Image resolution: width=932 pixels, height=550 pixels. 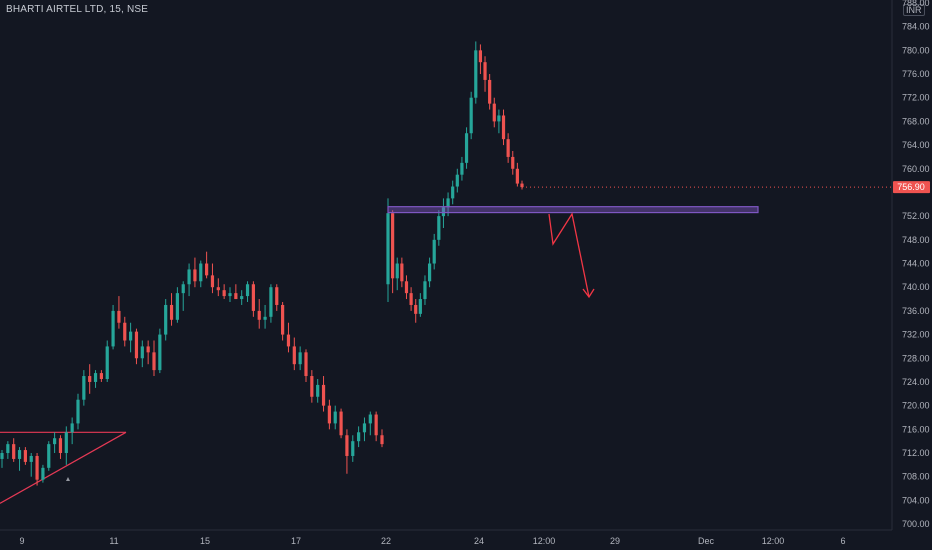 What do you see at coordinates (916, 477) in the screenshot?
I see `y-tick-label: 708.00` at bounding box center [916, 477].